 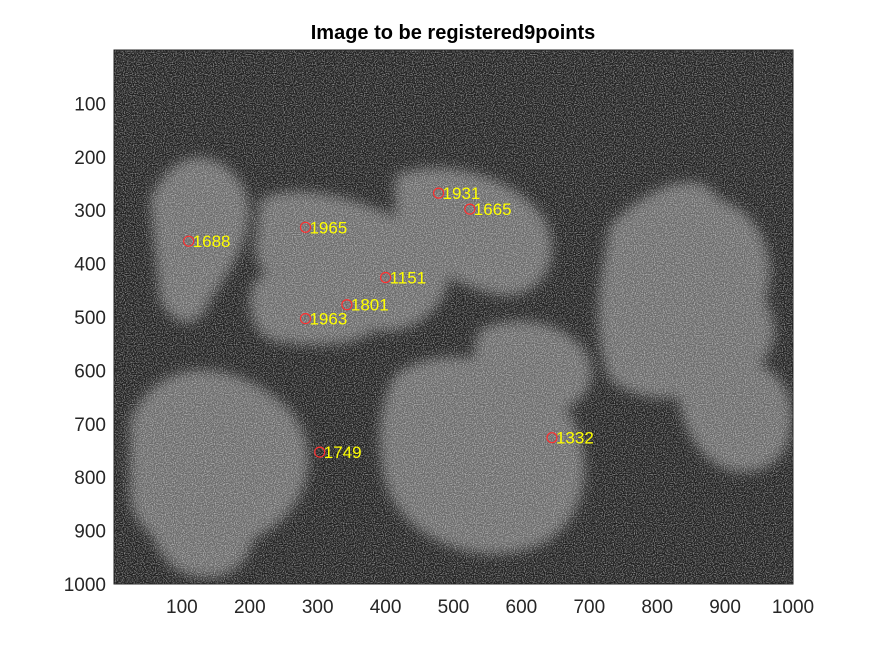 I want to click on chart-title: Image to be registered9points, so click(x=453, y=33).